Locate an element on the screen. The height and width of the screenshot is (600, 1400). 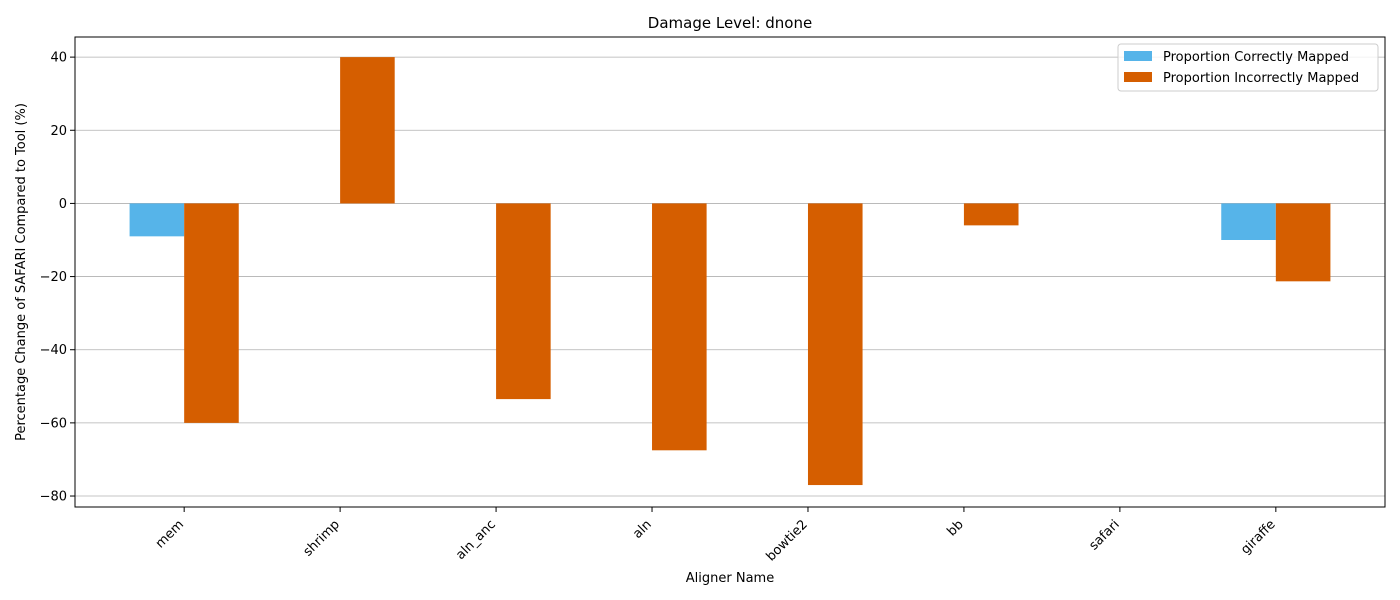
bar-incorrect-bowtie2 is located at coordinates (835, 344).